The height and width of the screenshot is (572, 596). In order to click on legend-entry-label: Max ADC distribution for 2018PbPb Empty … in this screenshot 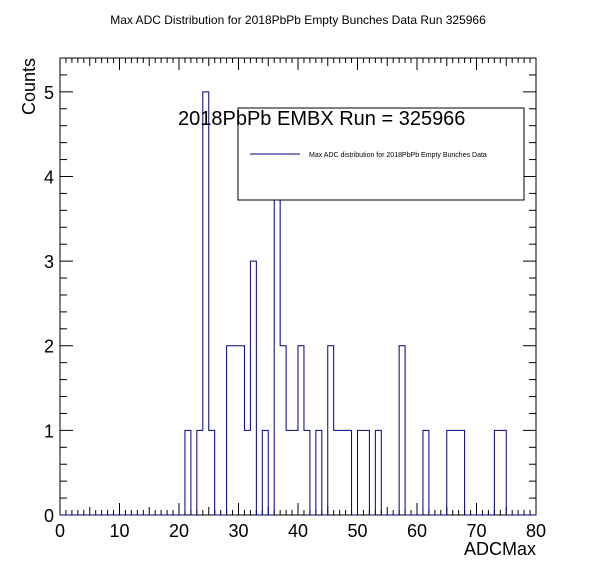, I will do `click(398, 155)`.